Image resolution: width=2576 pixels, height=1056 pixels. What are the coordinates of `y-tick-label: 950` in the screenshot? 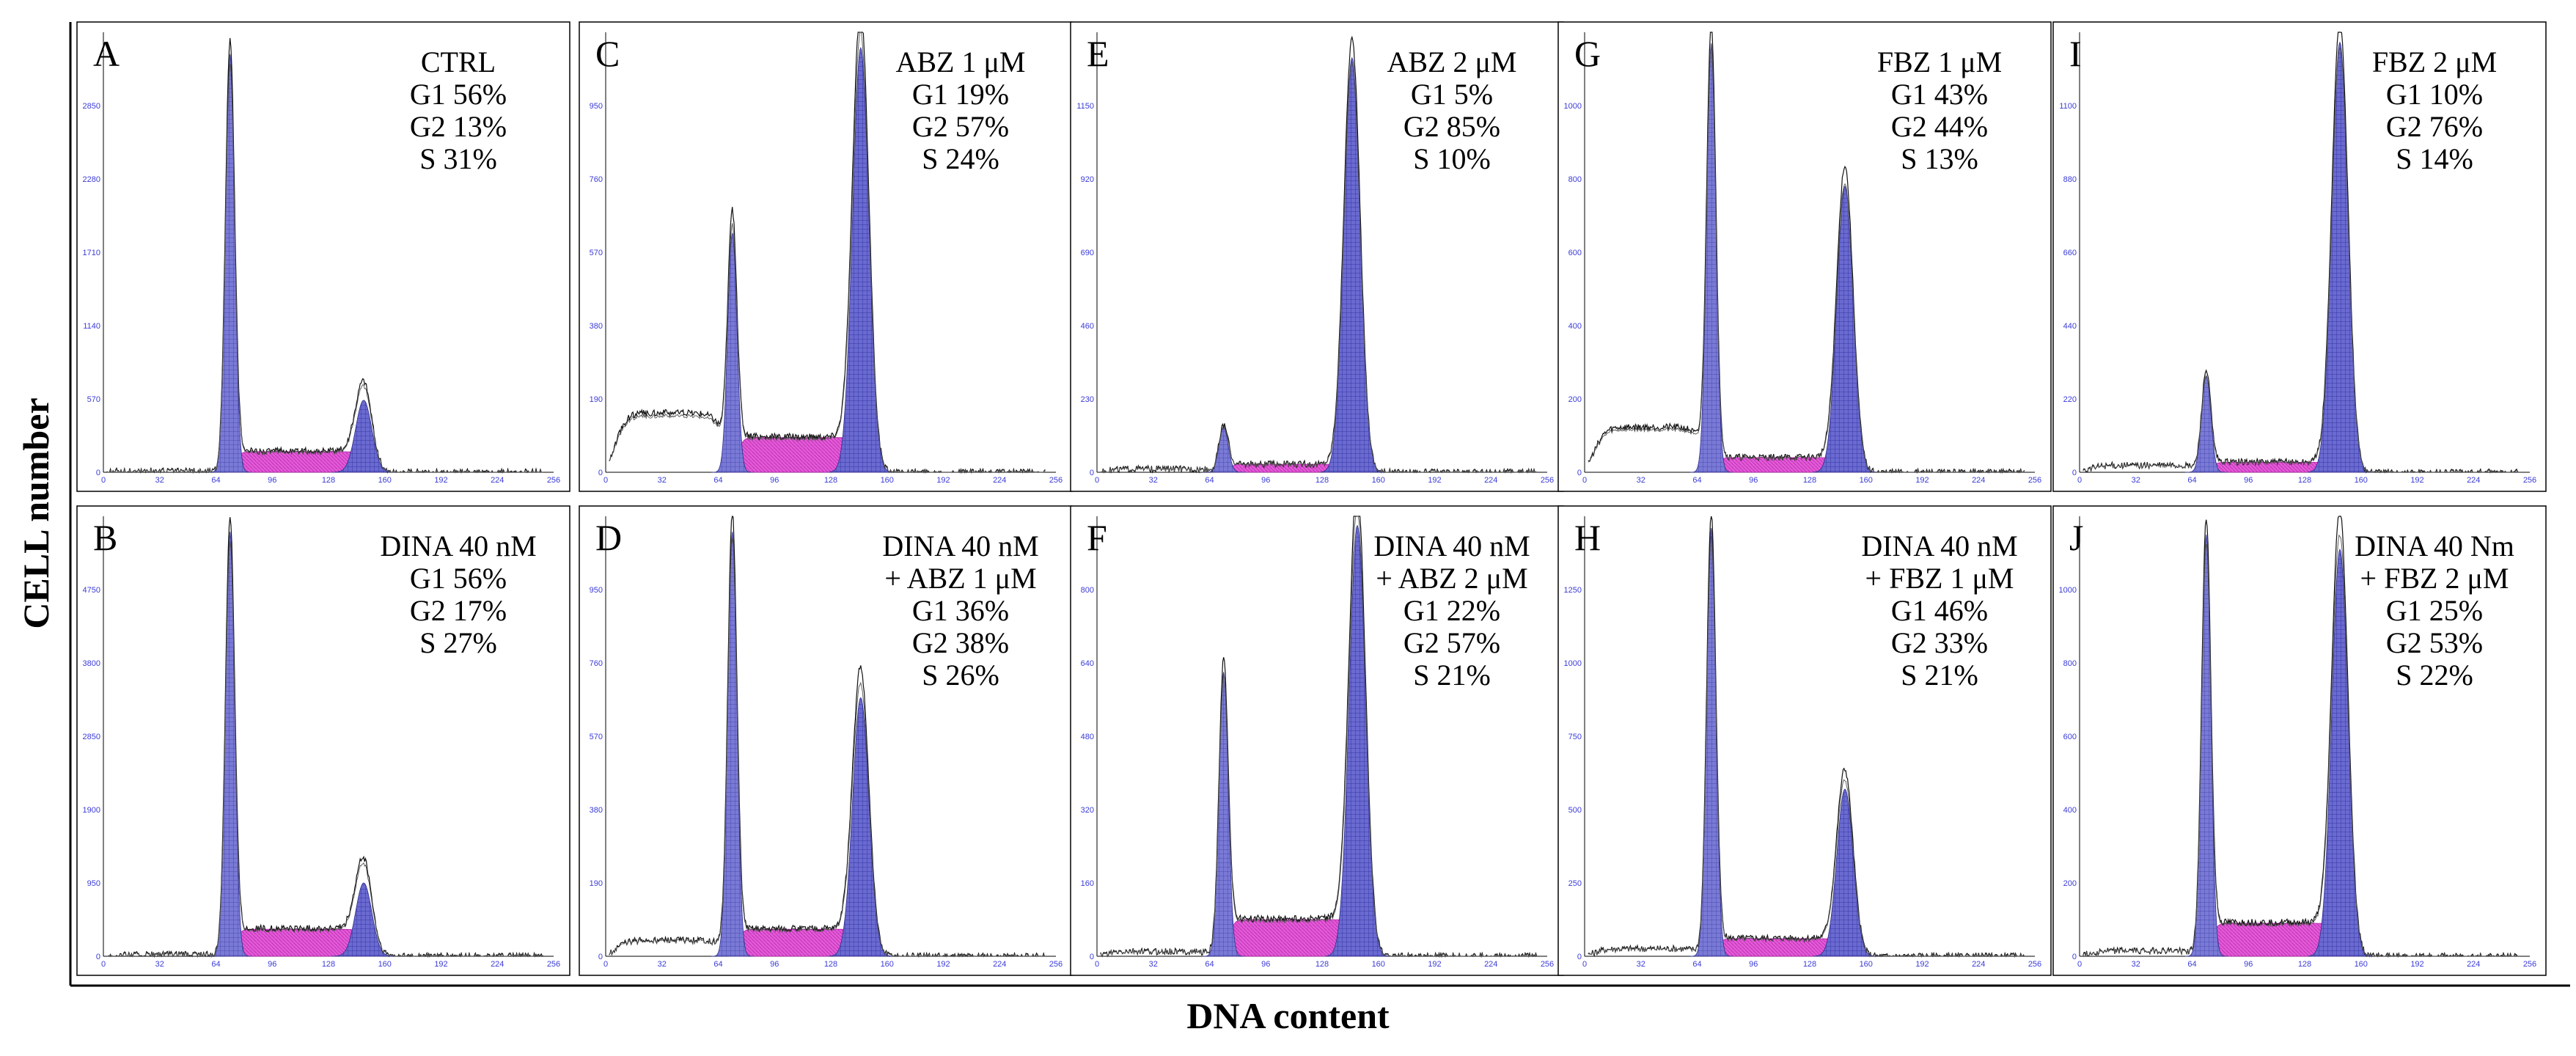 It's located at (94, 883).